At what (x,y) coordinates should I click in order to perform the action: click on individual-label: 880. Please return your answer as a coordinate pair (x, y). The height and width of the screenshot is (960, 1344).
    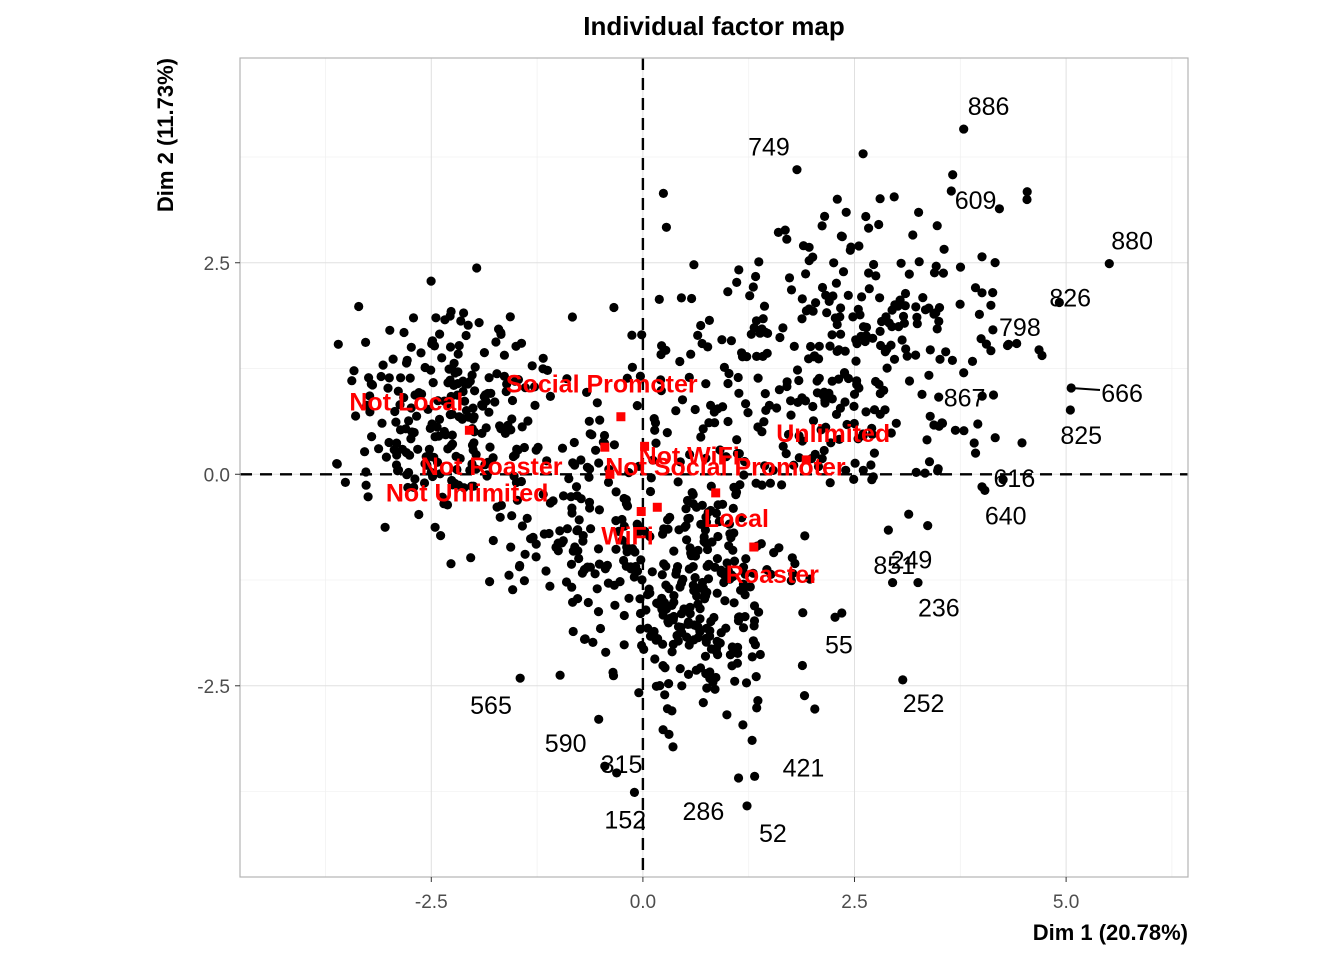
    Looking at the image, I should click on (1132, 242).